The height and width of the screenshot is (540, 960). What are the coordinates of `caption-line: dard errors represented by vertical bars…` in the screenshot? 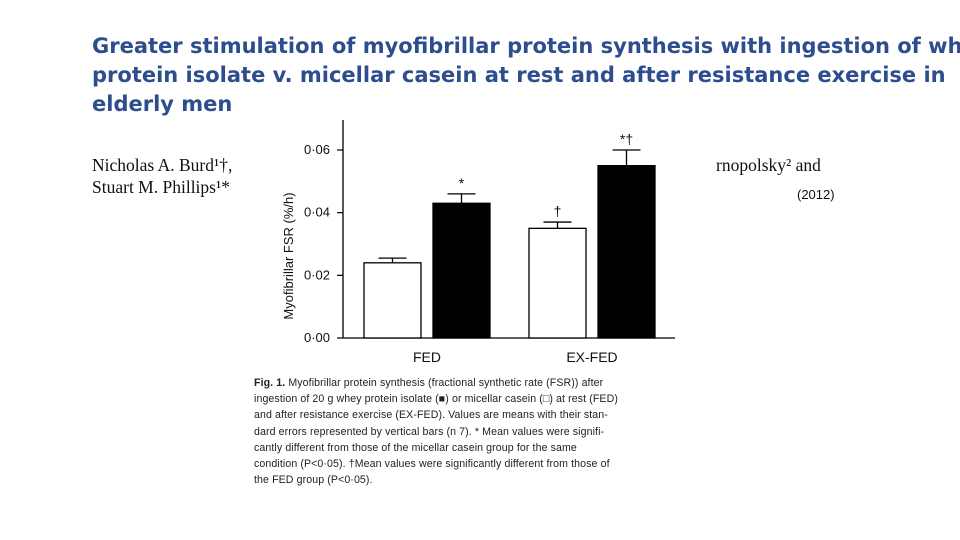 It's located at (429, 431).